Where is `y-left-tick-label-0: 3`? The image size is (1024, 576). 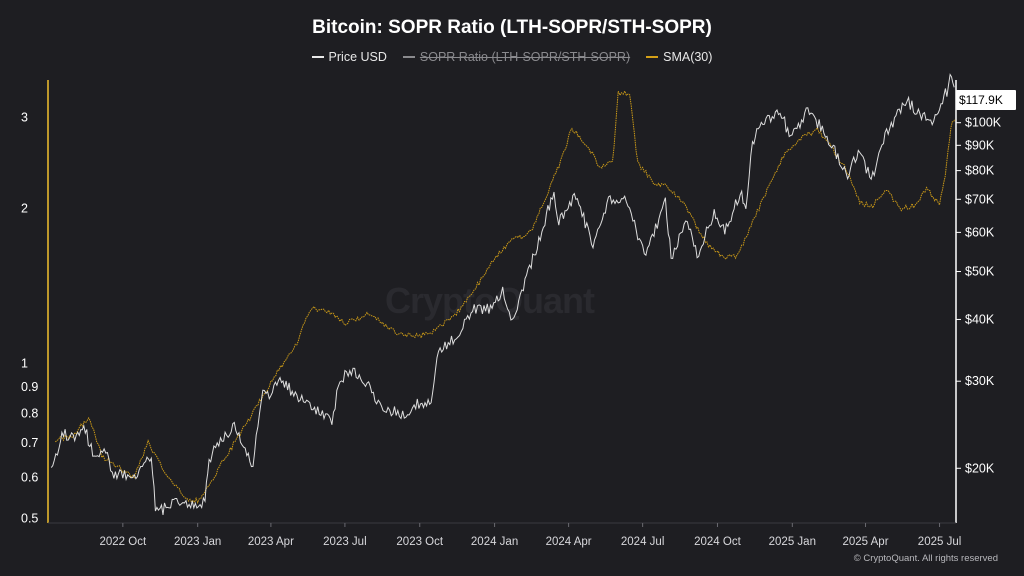 y-left-tick-label-0: 3 is located at coordinates (24, 118).